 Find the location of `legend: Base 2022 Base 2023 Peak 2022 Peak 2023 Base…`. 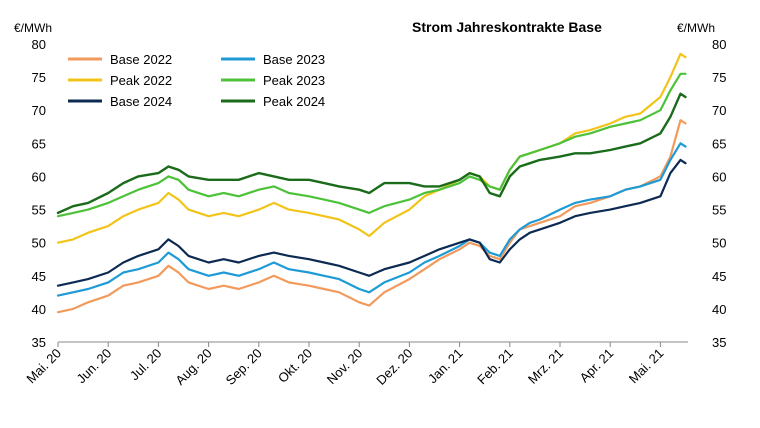

legend: Base 2022 Base 2023 Peak 2022 Peak 2023 Base… is located at coordinates (196, 80).